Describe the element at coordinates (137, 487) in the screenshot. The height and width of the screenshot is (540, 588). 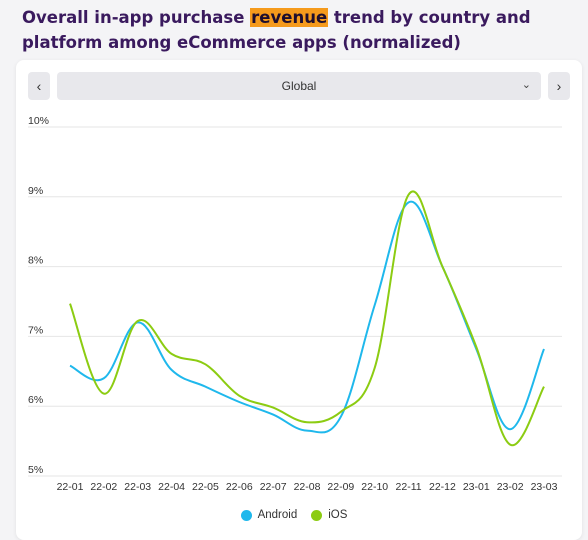
I see `x-tick-label: 22-03` at that location.